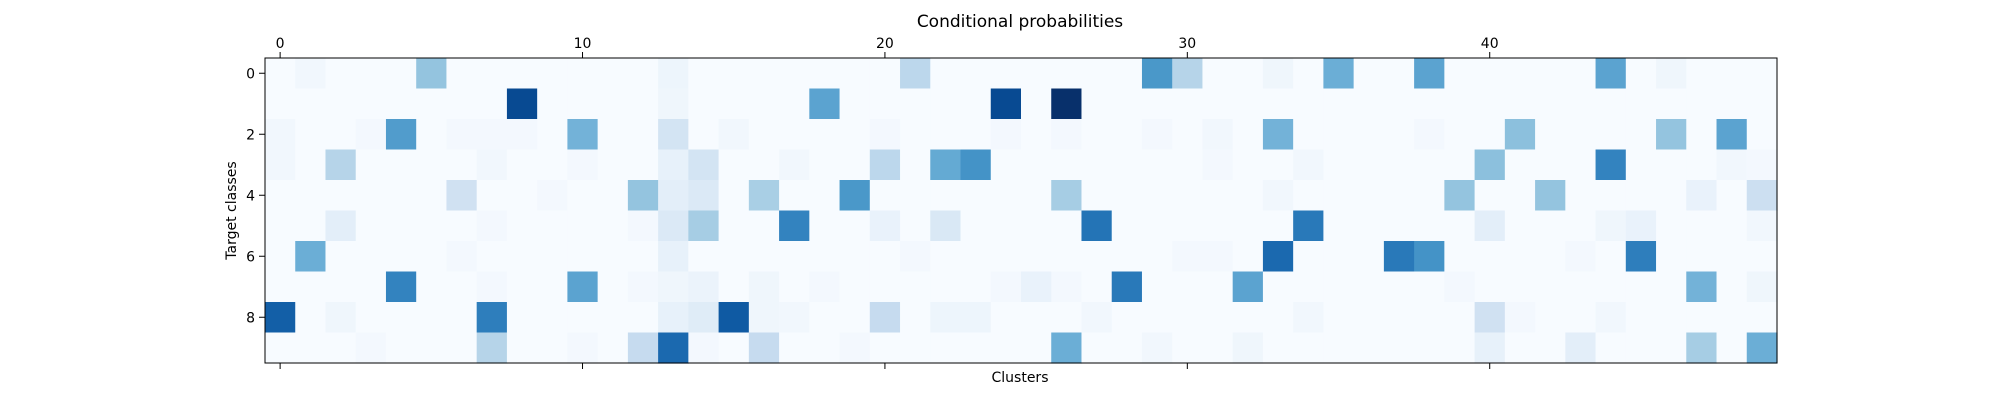  I want to click on heatmap-cell-r6-c26, so click(1067, 257).